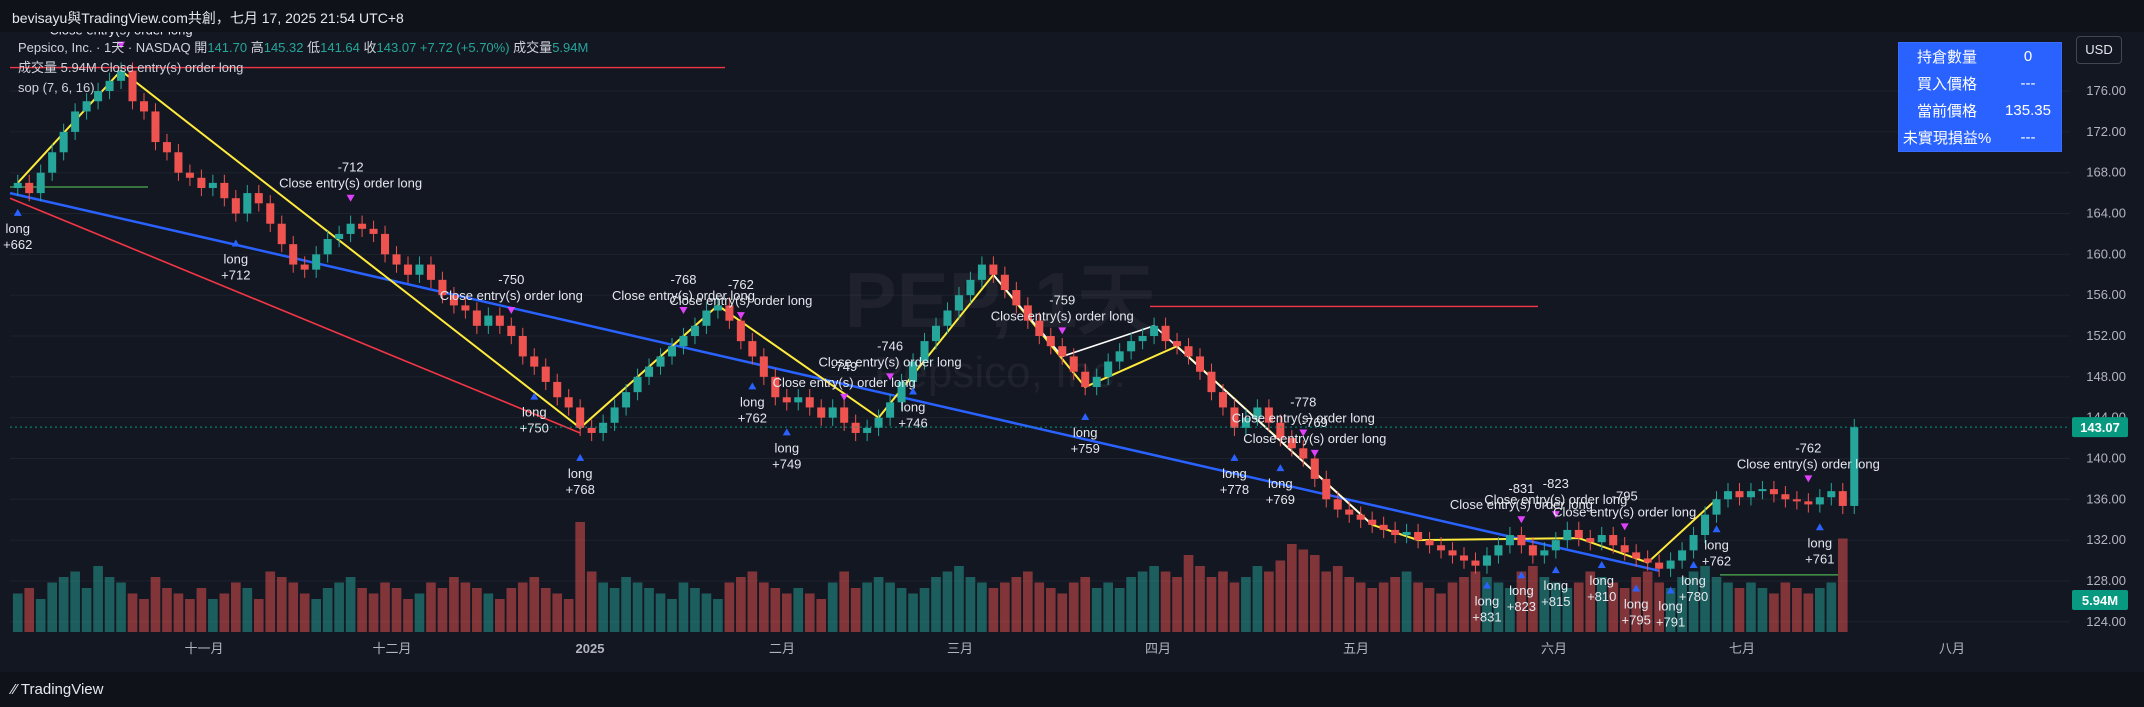 The image size is (2144, 707). I want to click on trade-pnl: -762, so click(741, 284).